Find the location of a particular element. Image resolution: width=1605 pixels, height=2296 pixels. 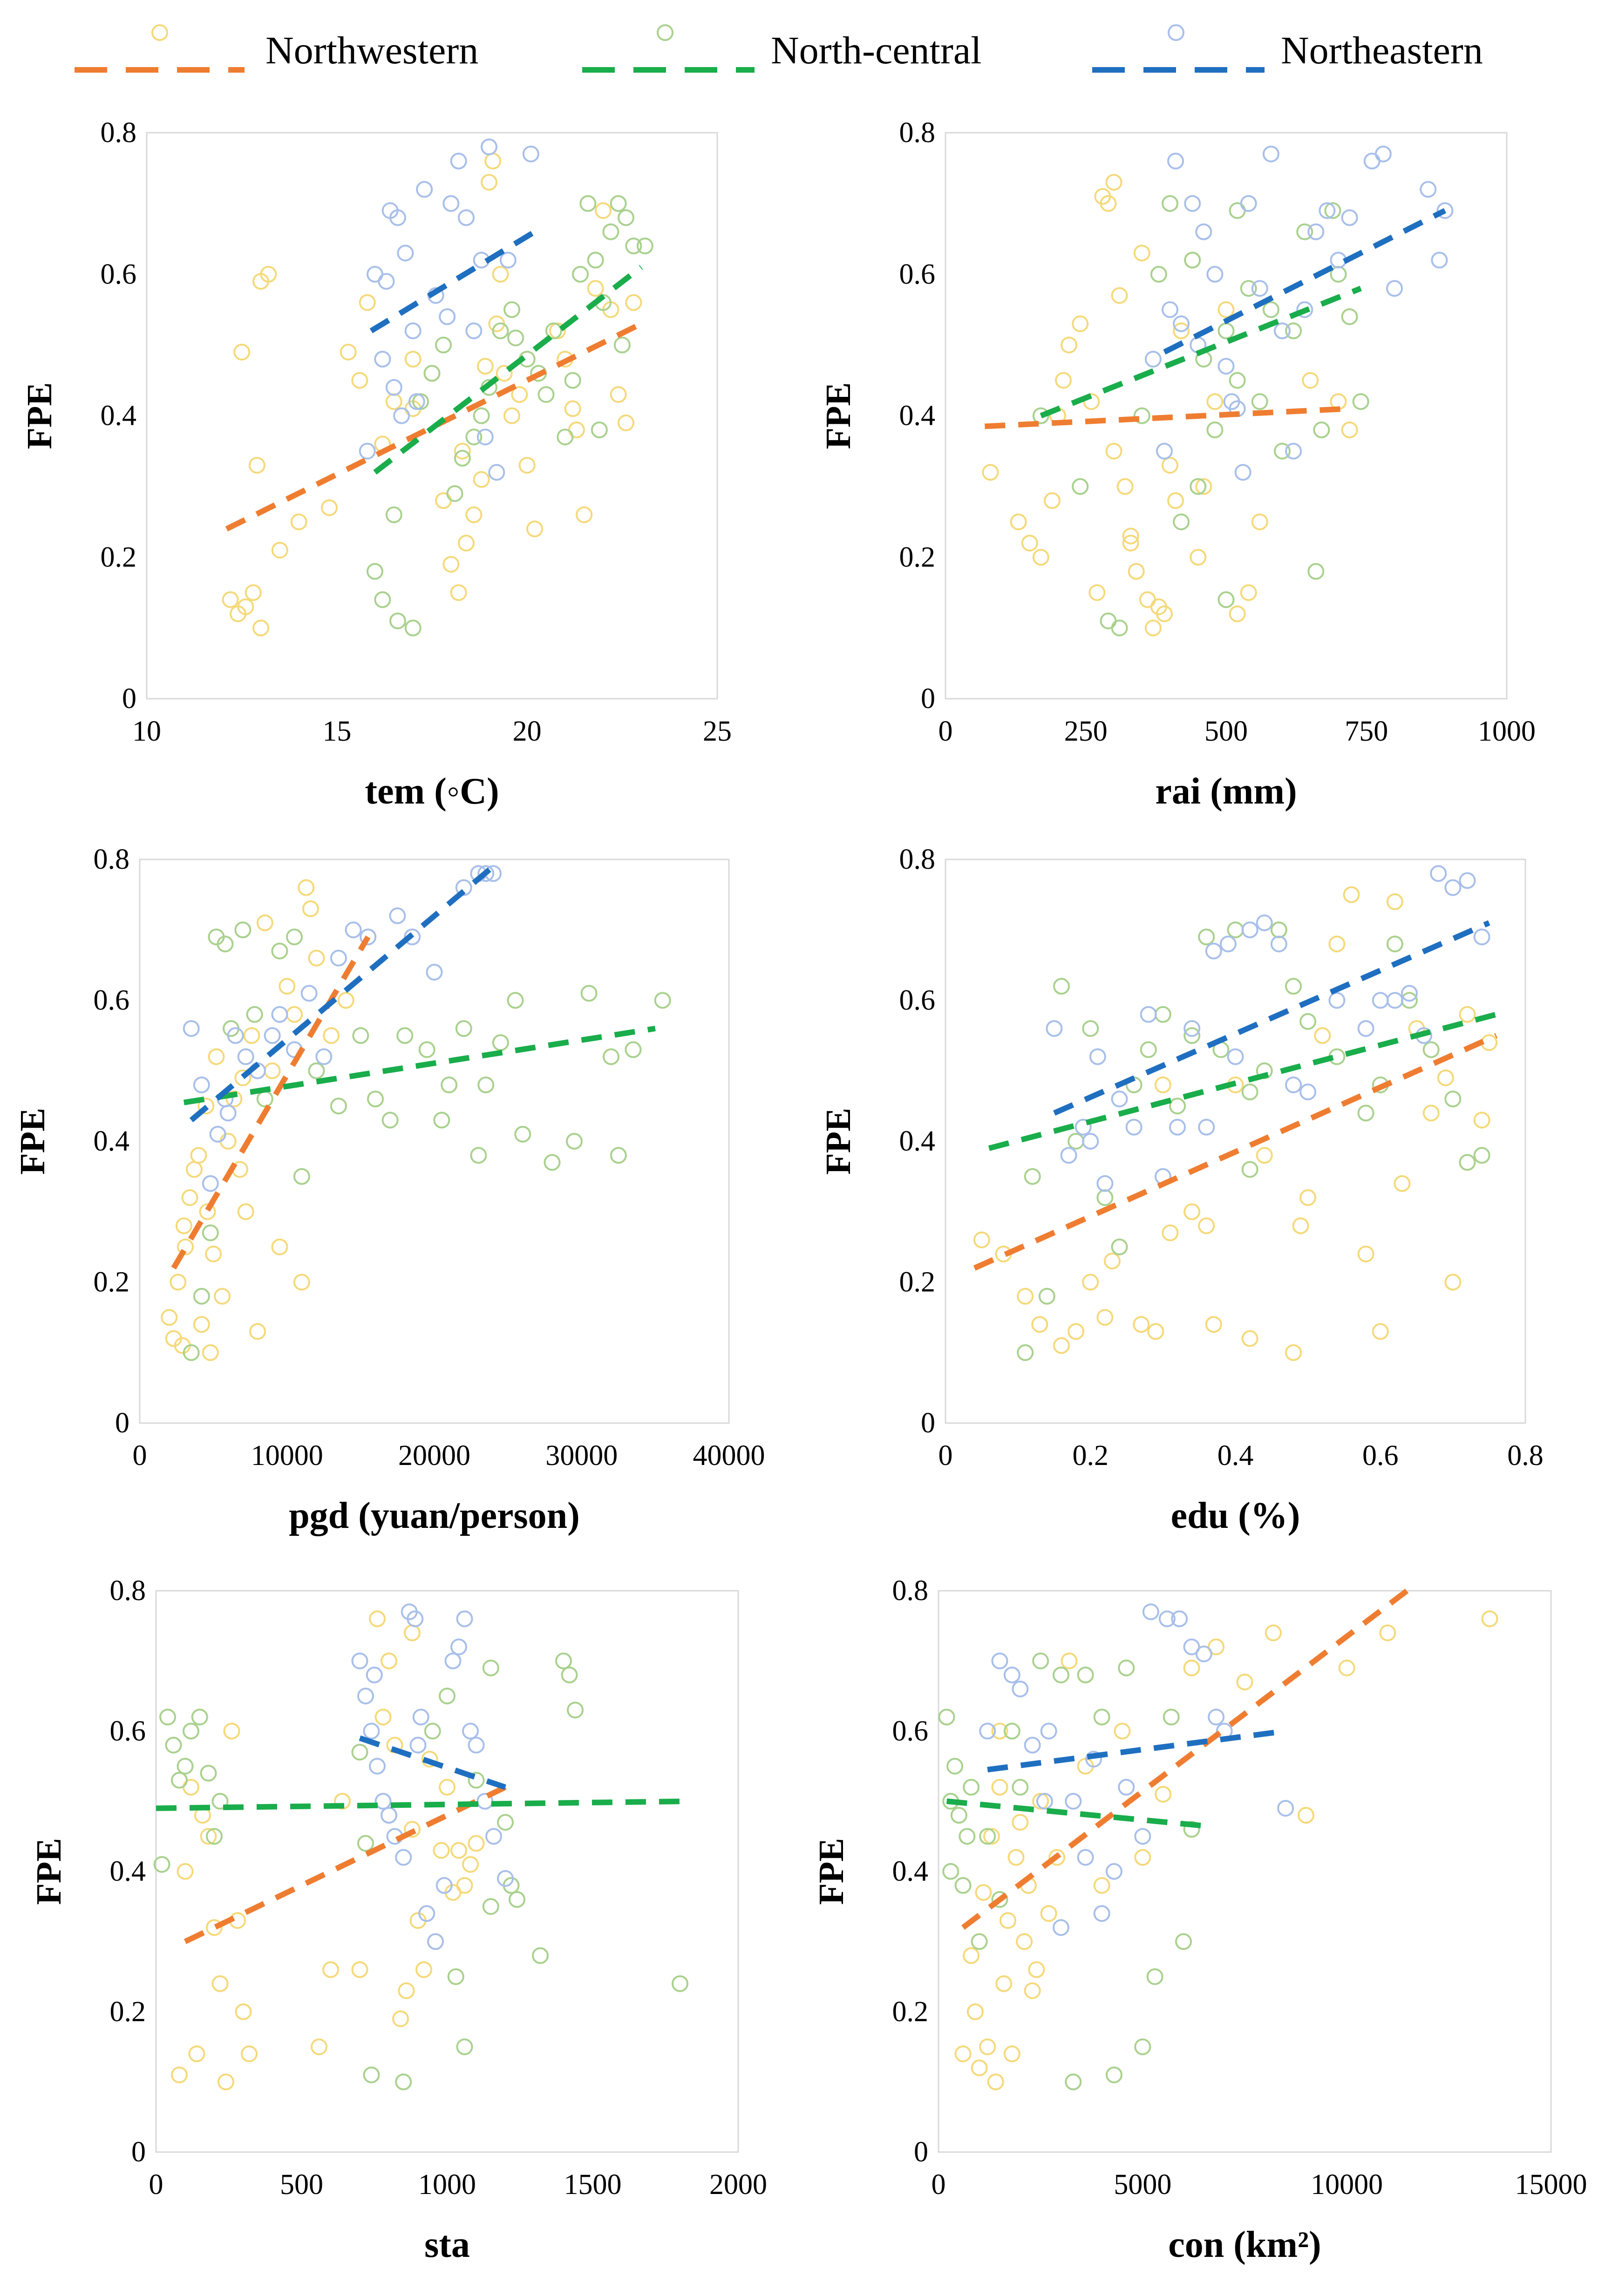

y-axis-label: FPE is located at coordinates (32, 1141).